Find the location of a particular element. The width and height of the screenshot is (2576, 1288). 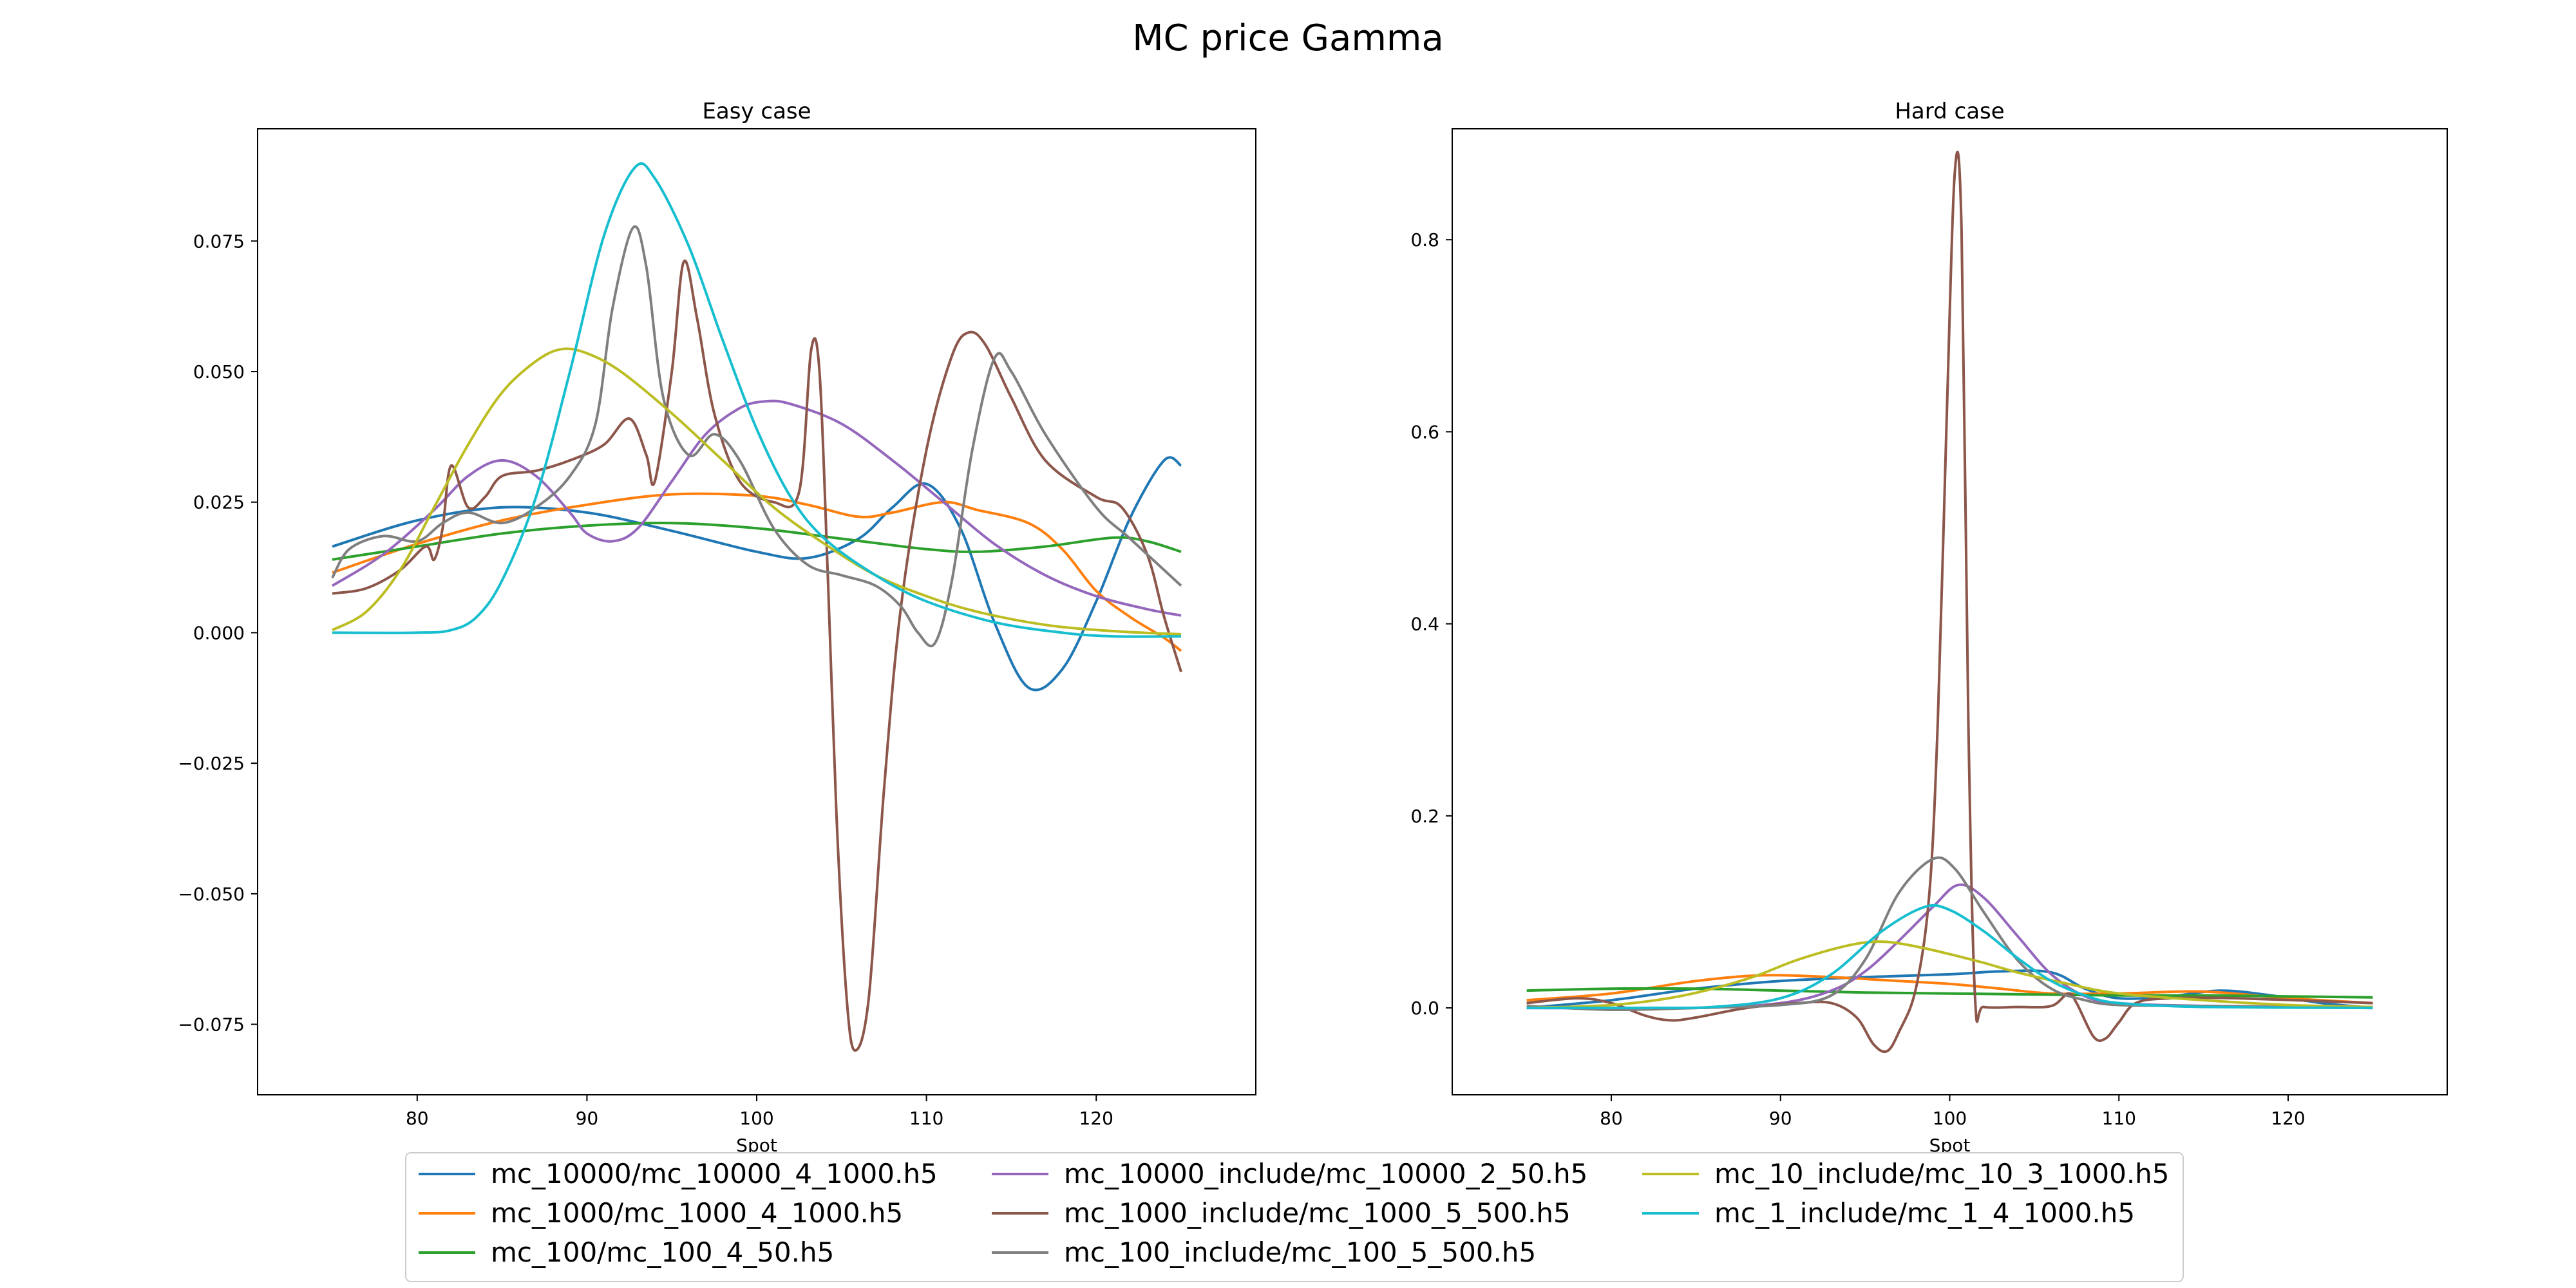

y-tick-label: −0.025 is located at coordinates (211, 763).